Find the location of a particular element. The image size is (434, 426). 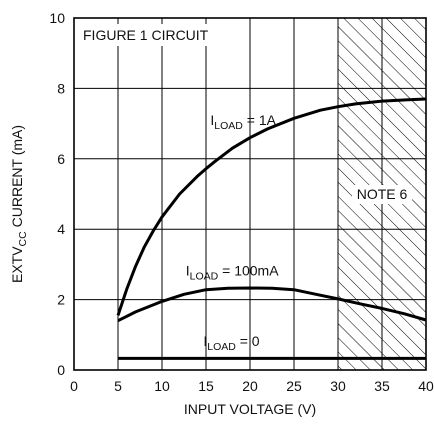

y-axis-title-prefix: EXTV is located at coordinates (17, 264).